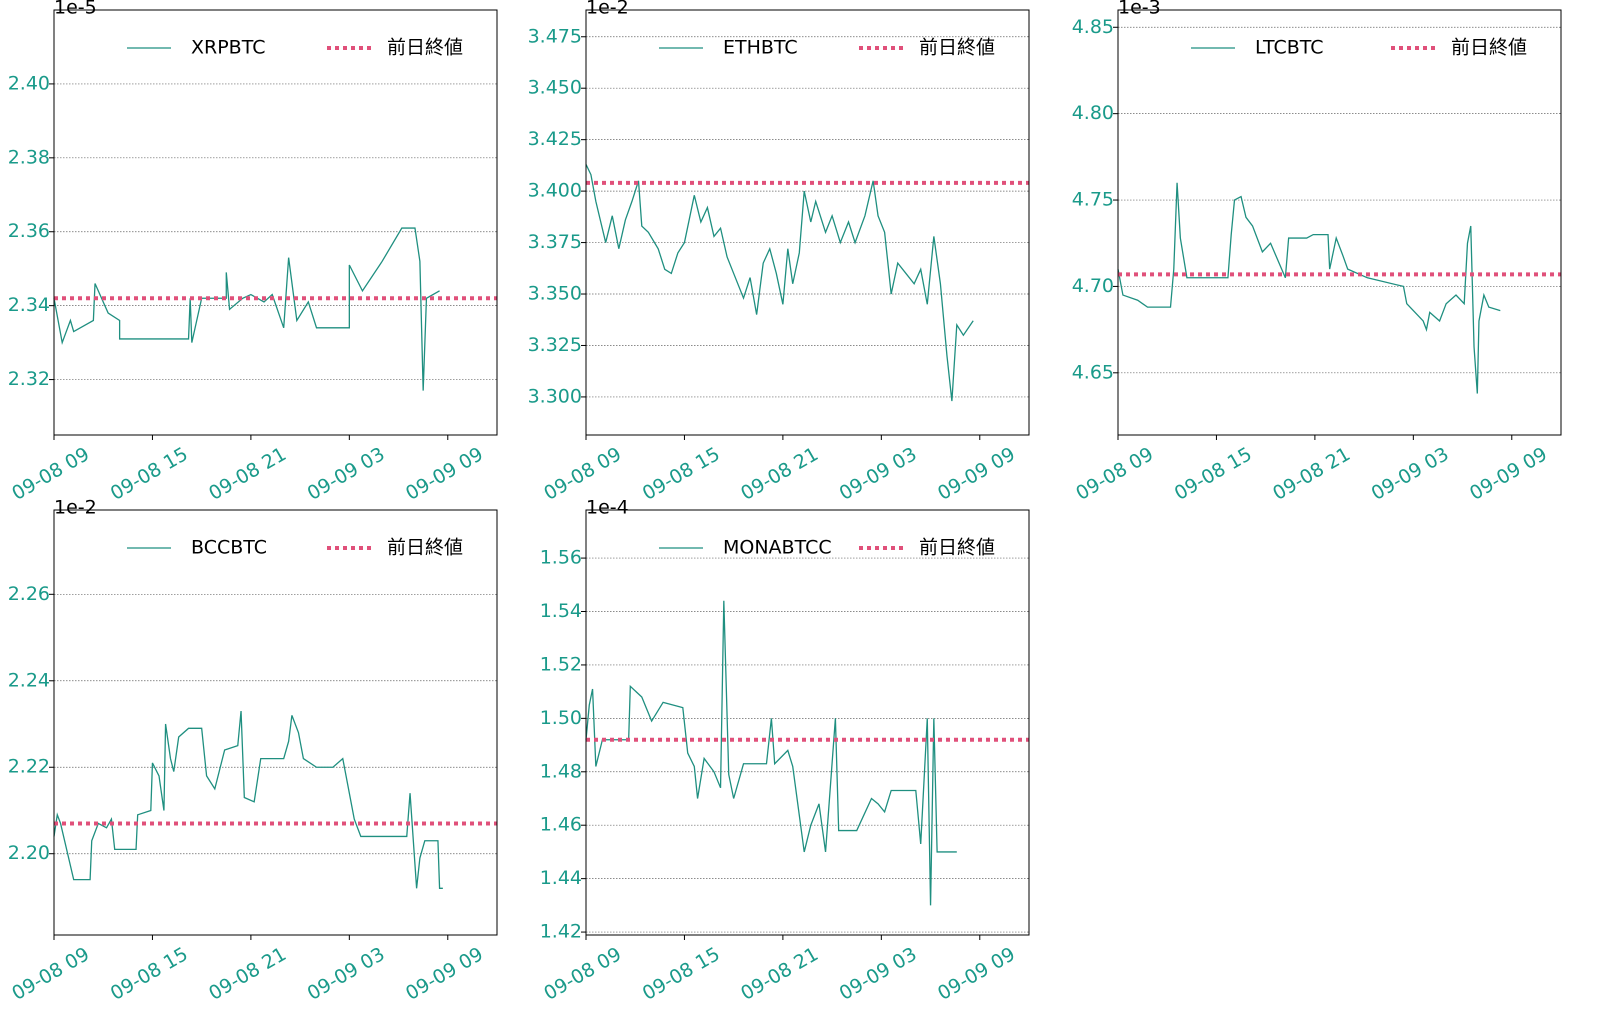  Describe the element at coordinates (561, 878) in the screenshot. I see `y-tick-label: 1.44` at that location.